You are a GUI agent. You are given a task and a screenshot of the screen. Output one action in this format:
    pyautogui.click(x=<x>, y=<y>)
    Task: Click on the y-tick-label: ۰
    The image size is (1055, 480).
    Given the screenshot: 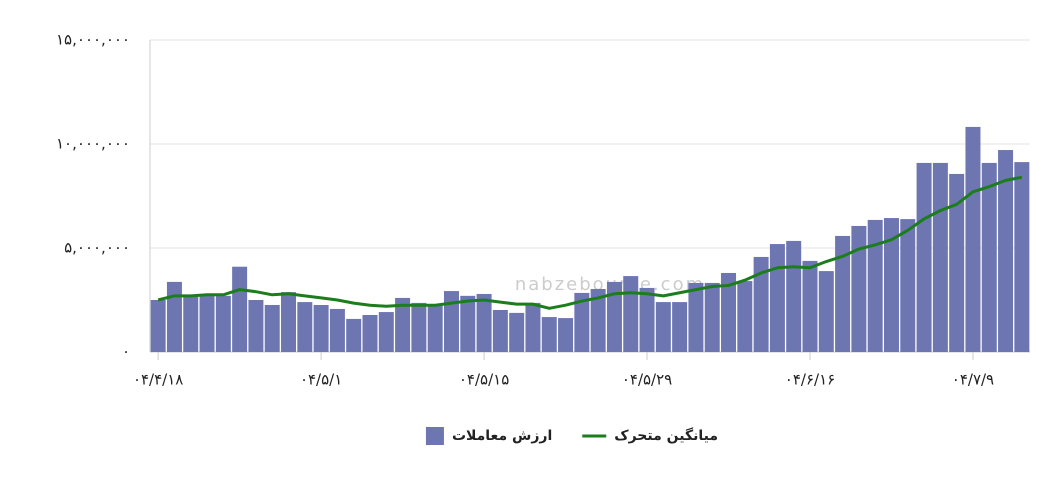 What is the action you would take?
    pyautogui.click(x=126, y=352)
    